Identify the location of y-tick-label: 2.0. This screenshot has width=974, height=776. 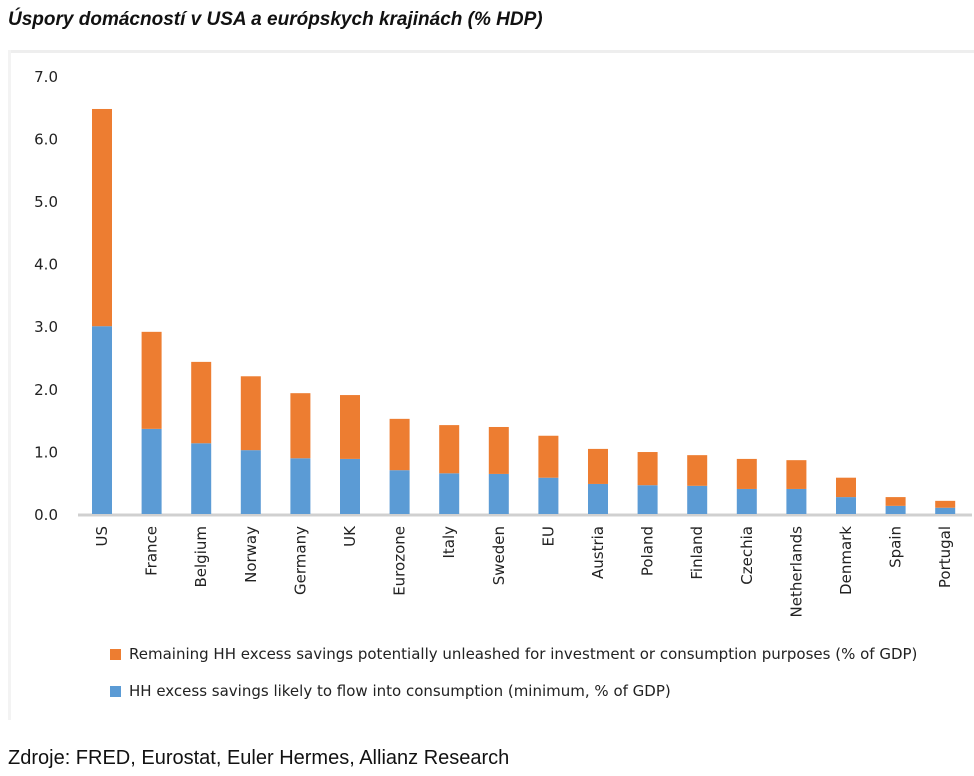
(46, 390).